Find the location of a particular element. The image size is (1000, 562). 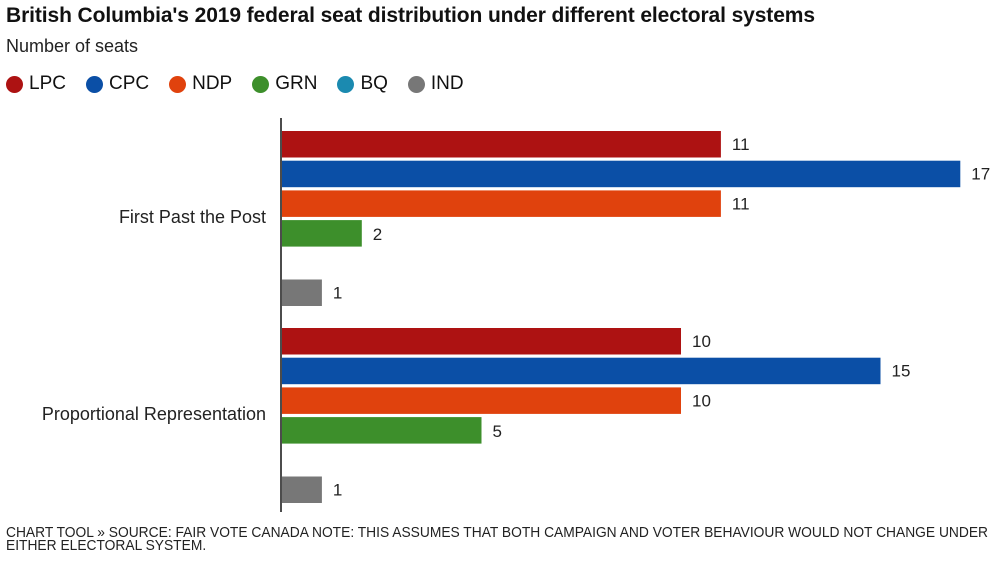

legend-item-lpc: LPC is located at coordinates (36, 84).